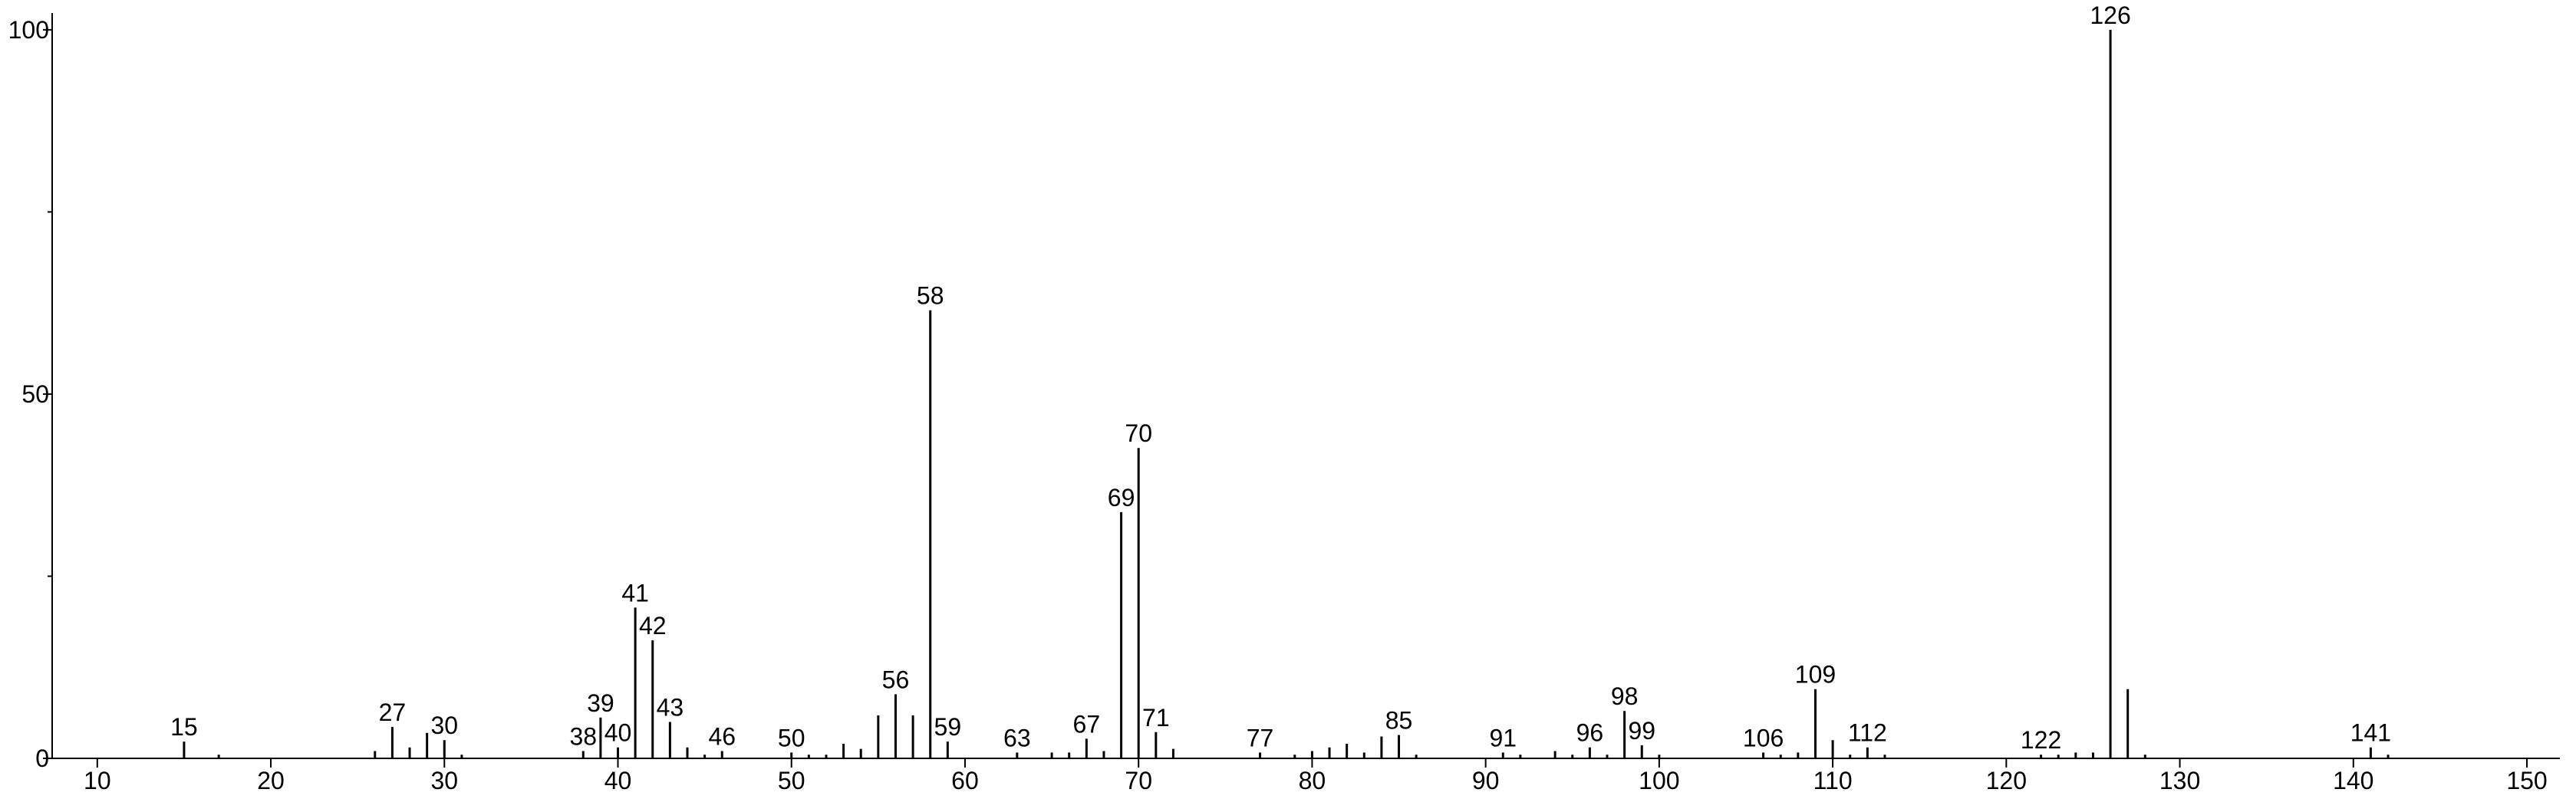 This screenshot has height=799, width=2576. What do you see at coordinates (1625, 696) in the screenshot?
I see `peak-label: 98` at bounding box center [1625, 696].